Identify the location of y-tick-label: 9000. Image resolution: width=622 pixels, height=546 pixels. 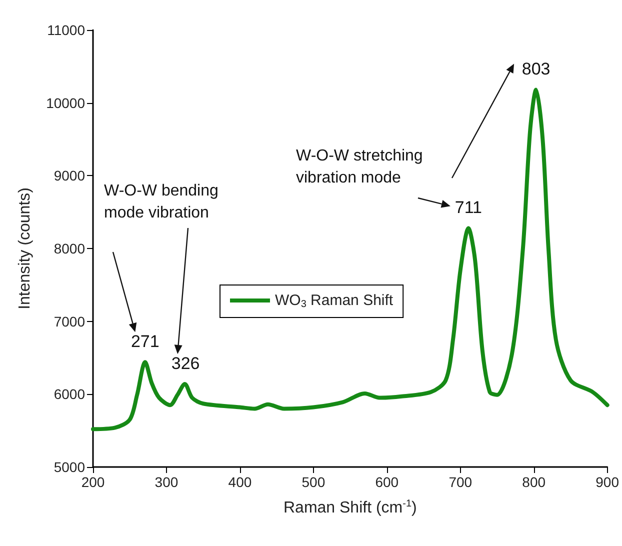
(70, 176).